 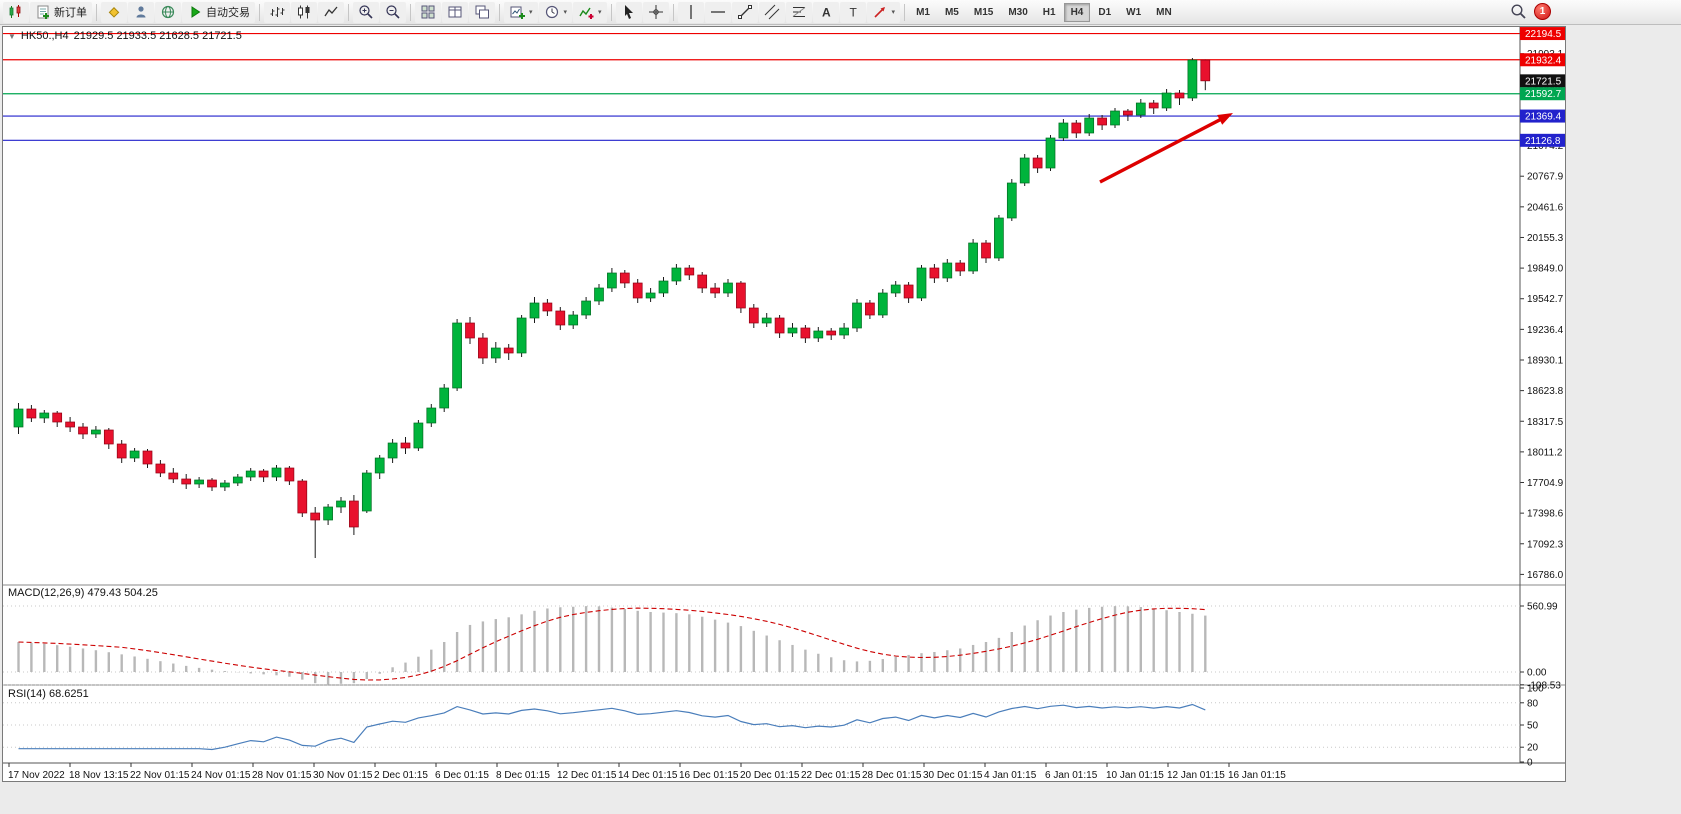 What do you see at coordinates (1542, 11) in the screenshot?
I see `notifications-badge: 1` at bounding box center [1542, 11].